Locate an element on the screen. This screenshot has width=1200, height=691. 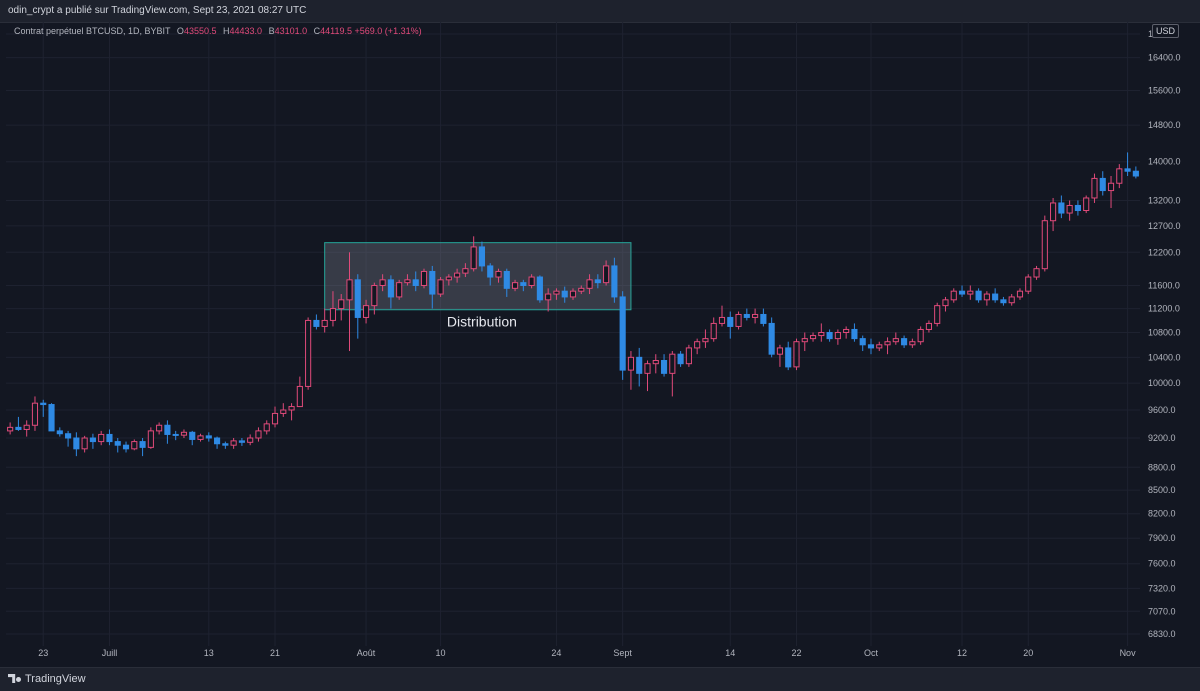
tradingview-dot-icon is located at coordinates (18, 679).